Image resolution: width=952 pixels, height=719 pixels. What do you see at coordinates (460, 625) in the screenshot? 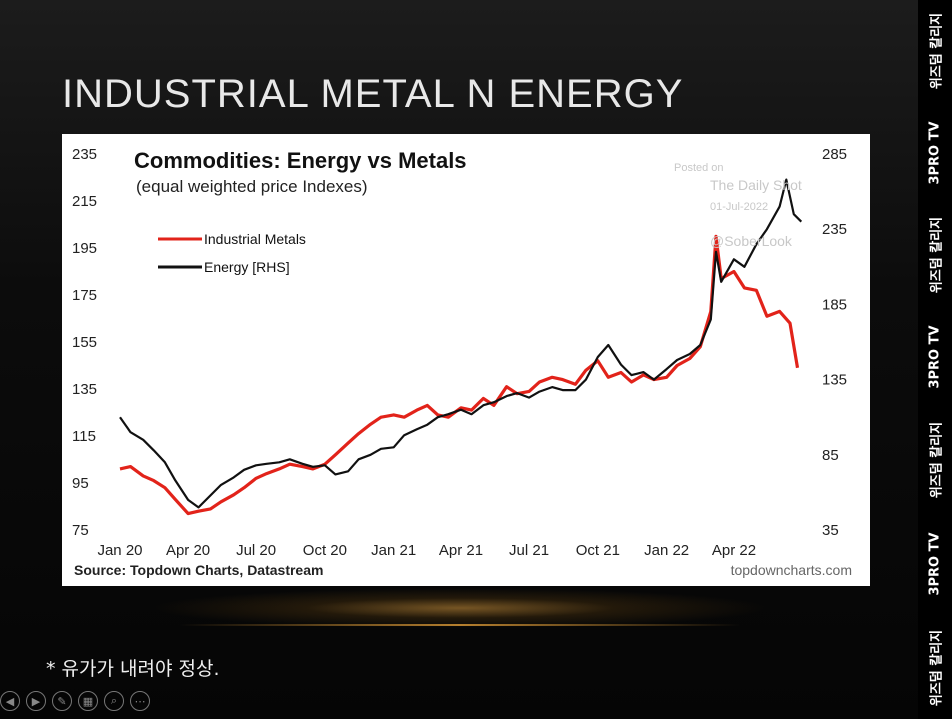
I see `decorative-glow-line` at bounding box center [460, 625].